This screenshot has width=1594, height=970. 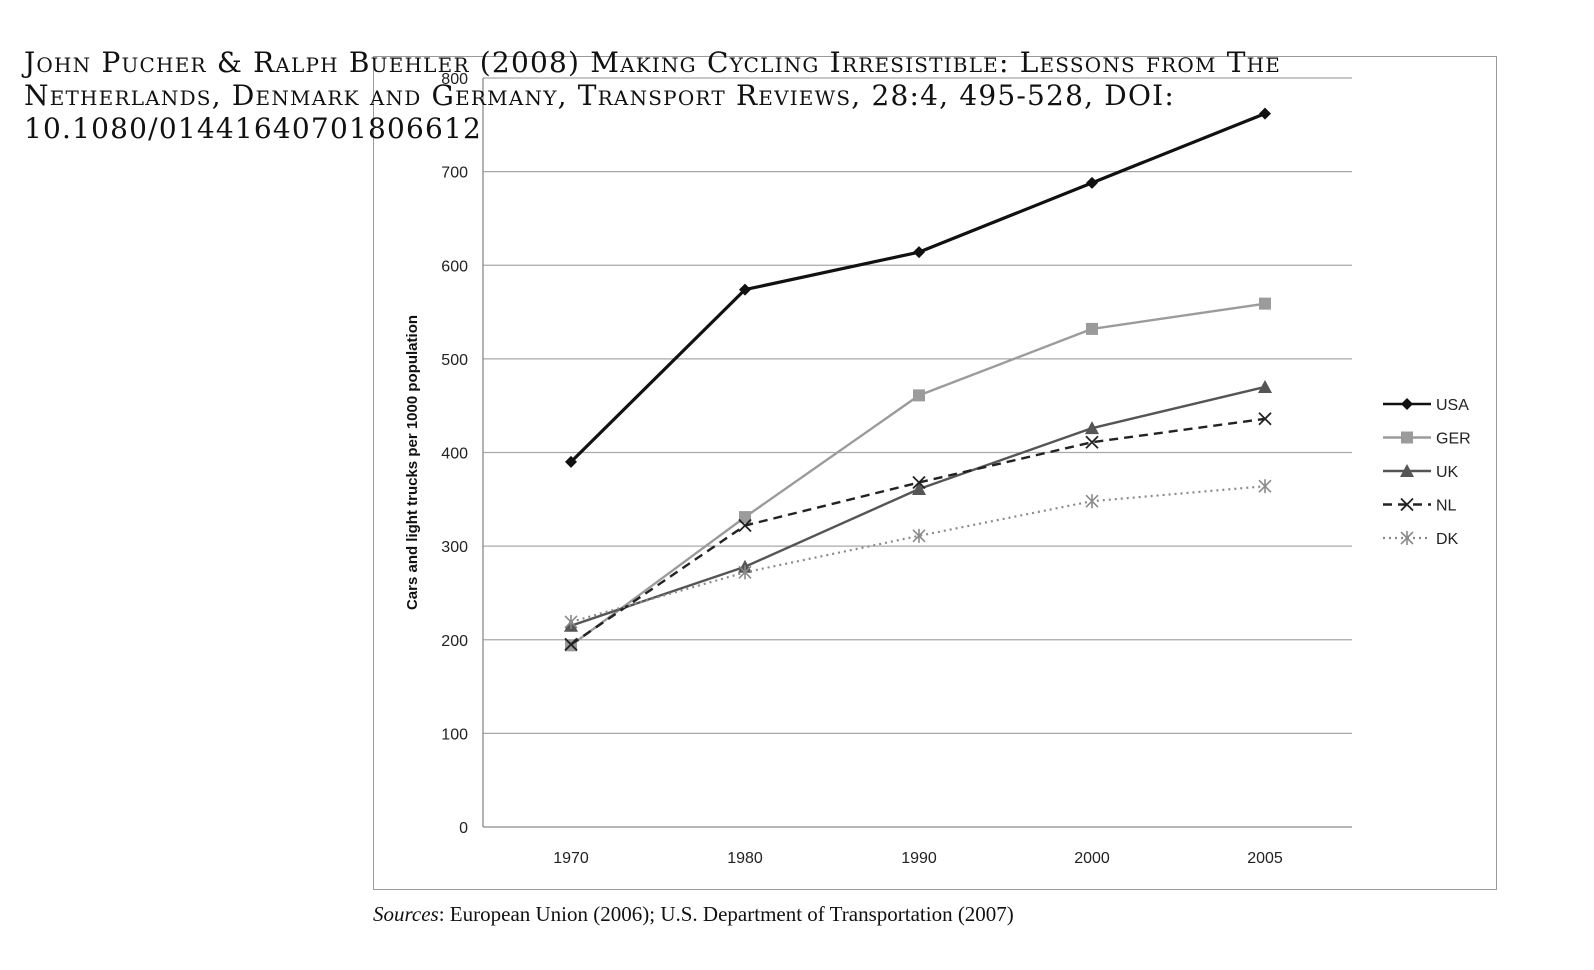 I want to click on point-ger-1980, so click(x=745, y=517).